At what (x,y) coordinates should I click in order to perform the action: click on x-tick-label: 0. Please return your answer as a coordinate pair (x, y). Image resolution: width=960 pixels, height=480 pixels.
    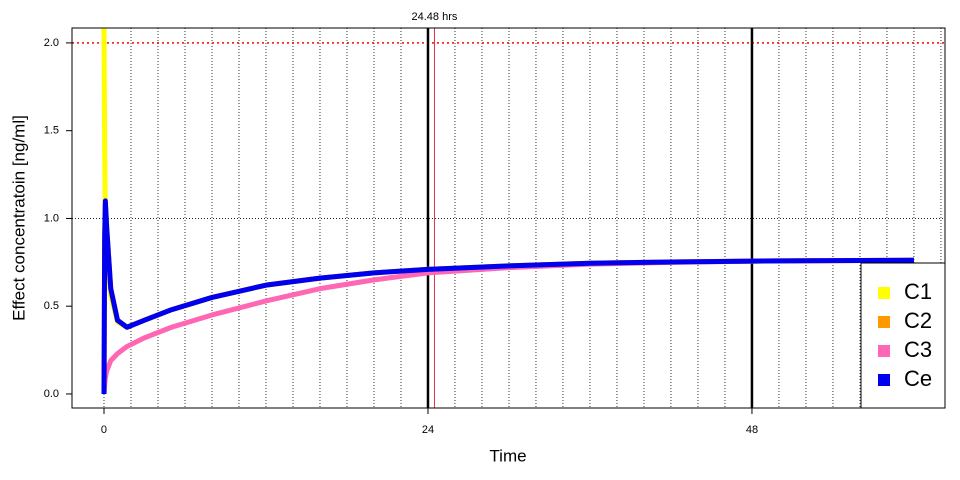
    Looking at the image, I should click on (104, 430).